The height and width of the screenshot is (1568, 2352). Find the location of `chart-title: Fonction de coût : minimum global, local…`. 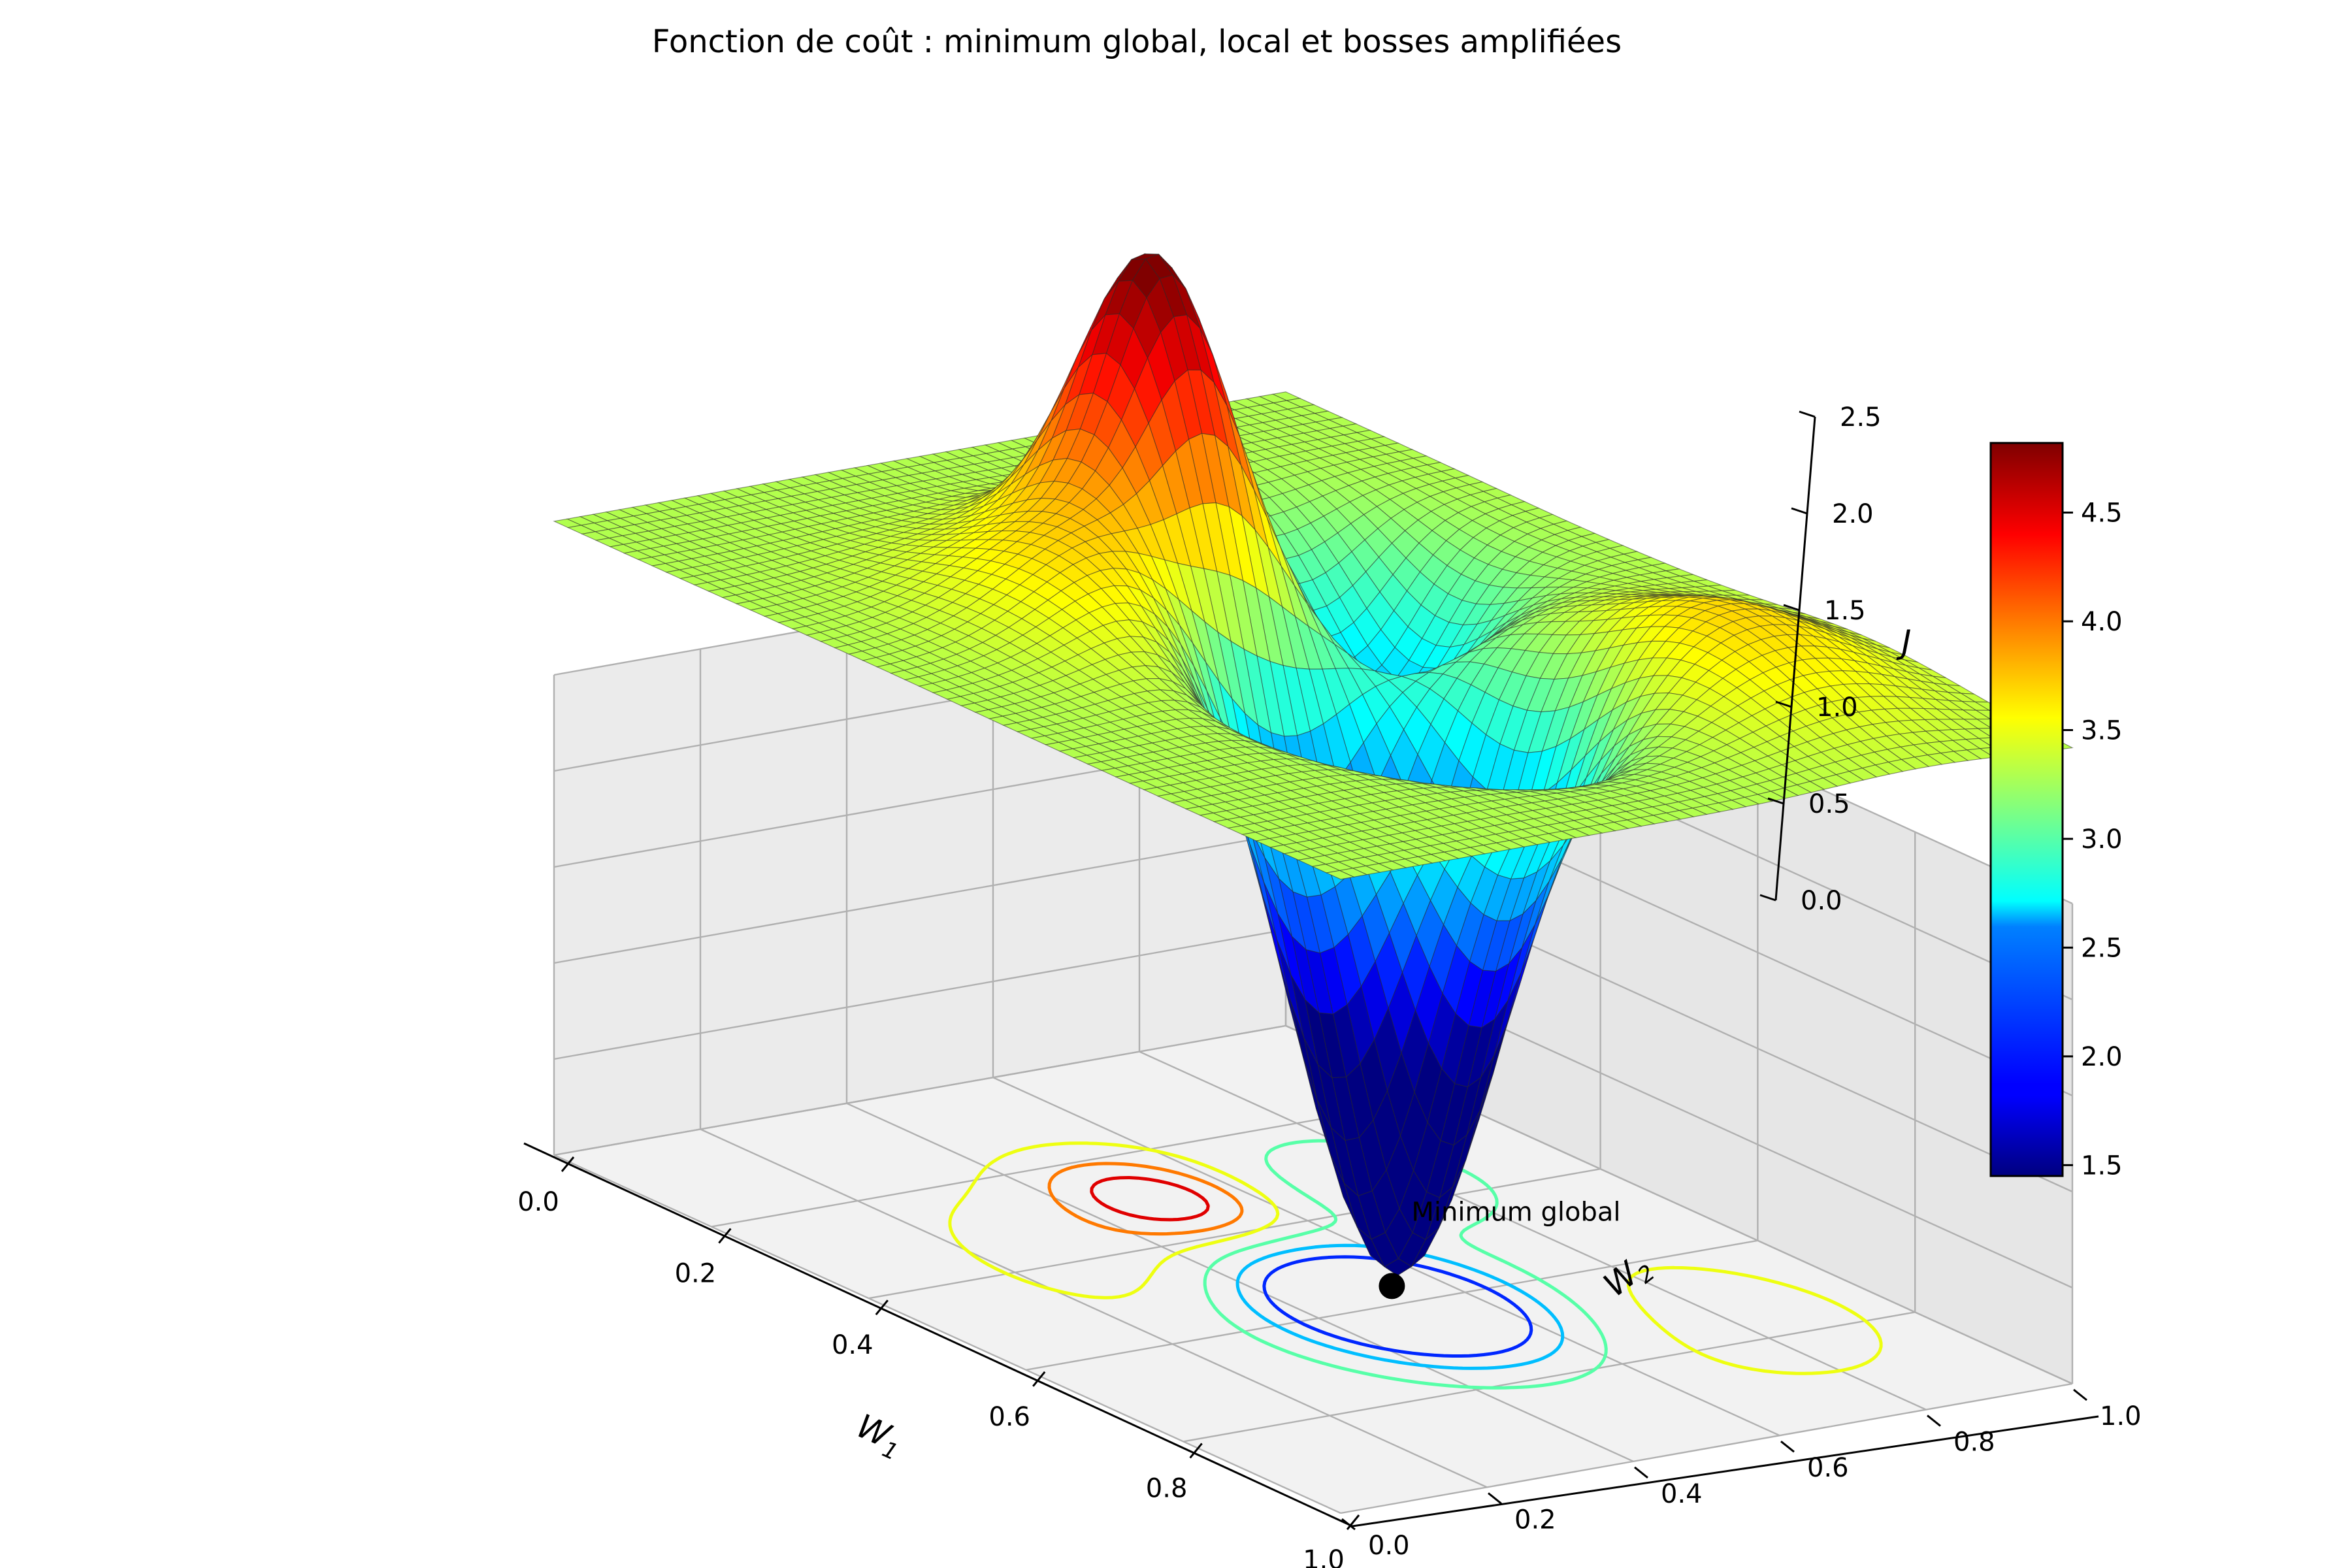

chart-title: Fonction de coût : minimum global, local… is located at coordinates (1137, 42).